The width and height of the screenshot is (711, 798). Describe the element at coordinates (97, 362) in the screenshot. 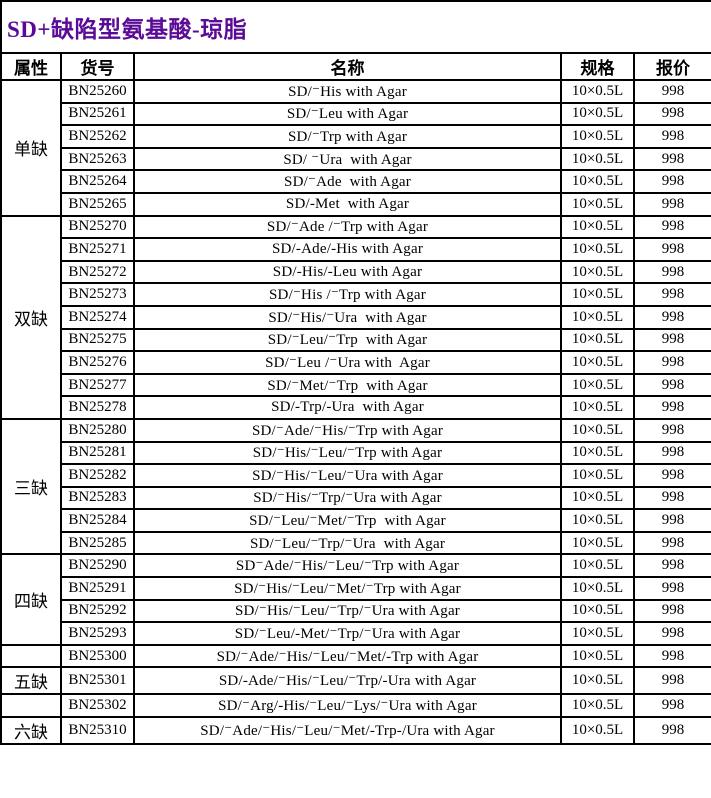

I see `catalog-number-cell: BN25276` at that location.